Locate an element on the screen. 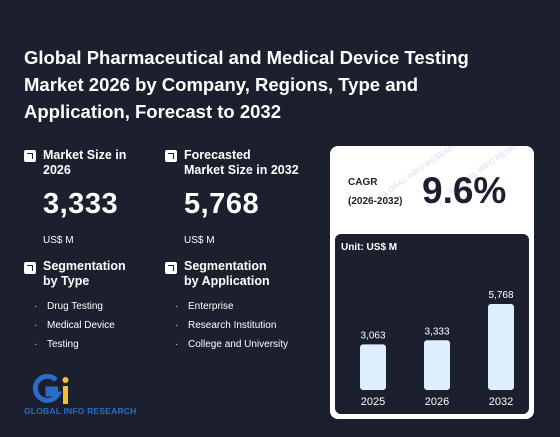 The width and height of the screenshot is (560, 437). forecast-label: Forecasted Market Size in 2032 is located at coordinates (254, 163).